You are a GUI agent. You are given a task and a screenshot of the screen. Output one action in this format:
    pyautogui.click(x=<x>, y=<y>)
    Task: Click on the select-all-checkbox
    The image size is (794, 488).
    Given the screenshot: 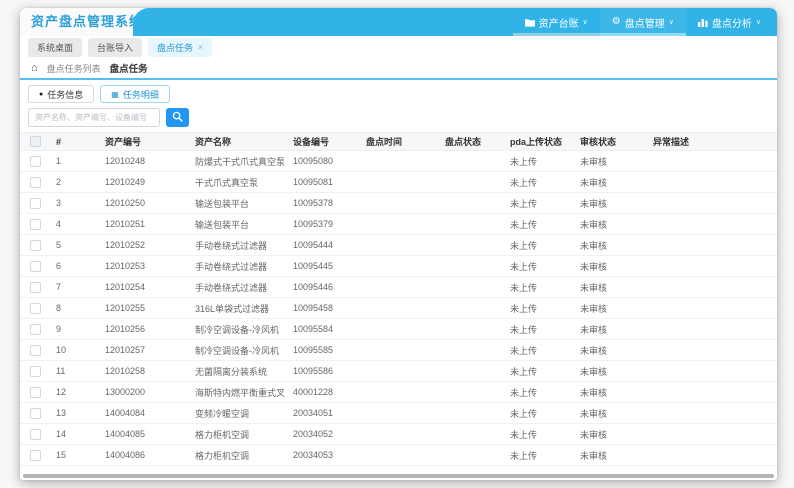 What is the action you would take?
    pyautogui.click(x=35, y=142)
    